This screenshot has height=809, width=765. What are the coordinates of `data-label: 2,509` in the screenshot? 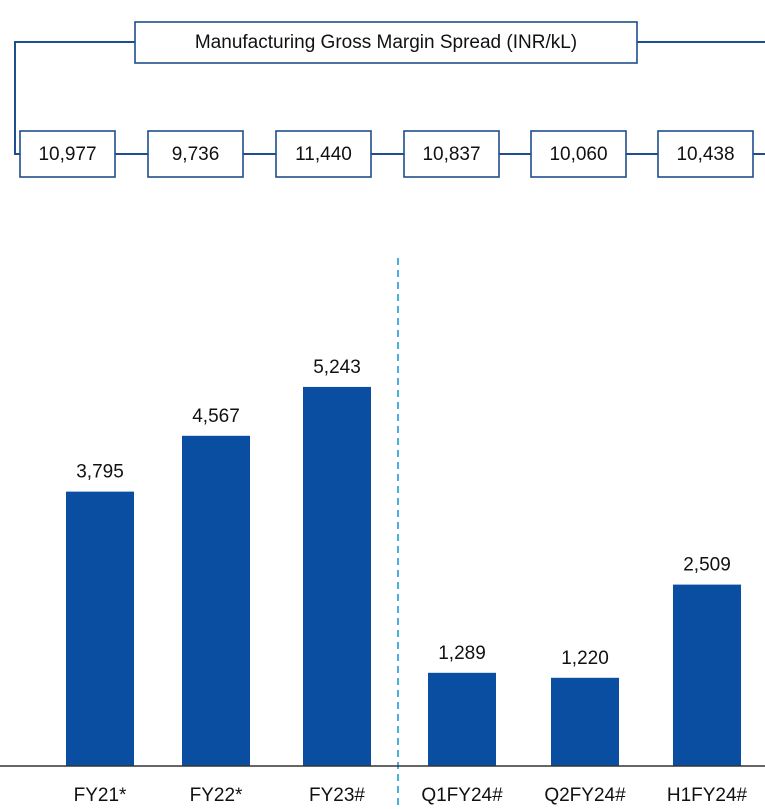 It's located at (707, 565).